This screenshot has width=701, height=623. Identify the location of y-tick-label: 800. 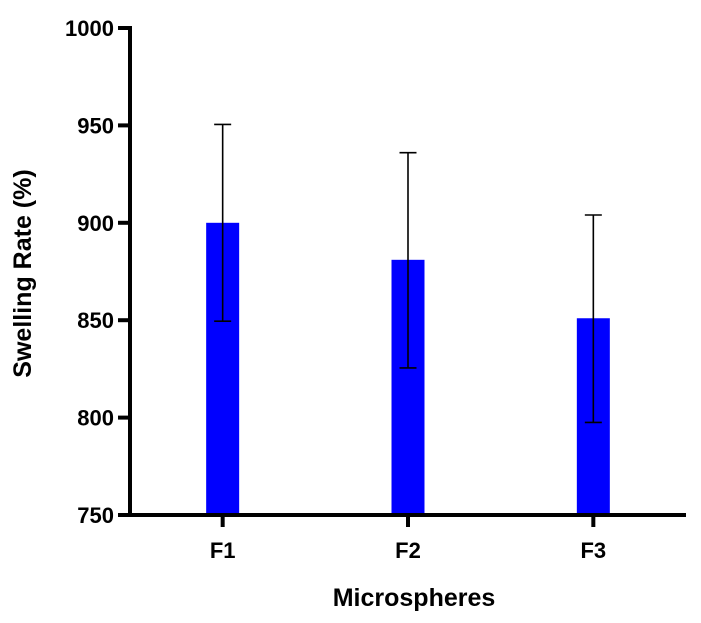
(95, 418).